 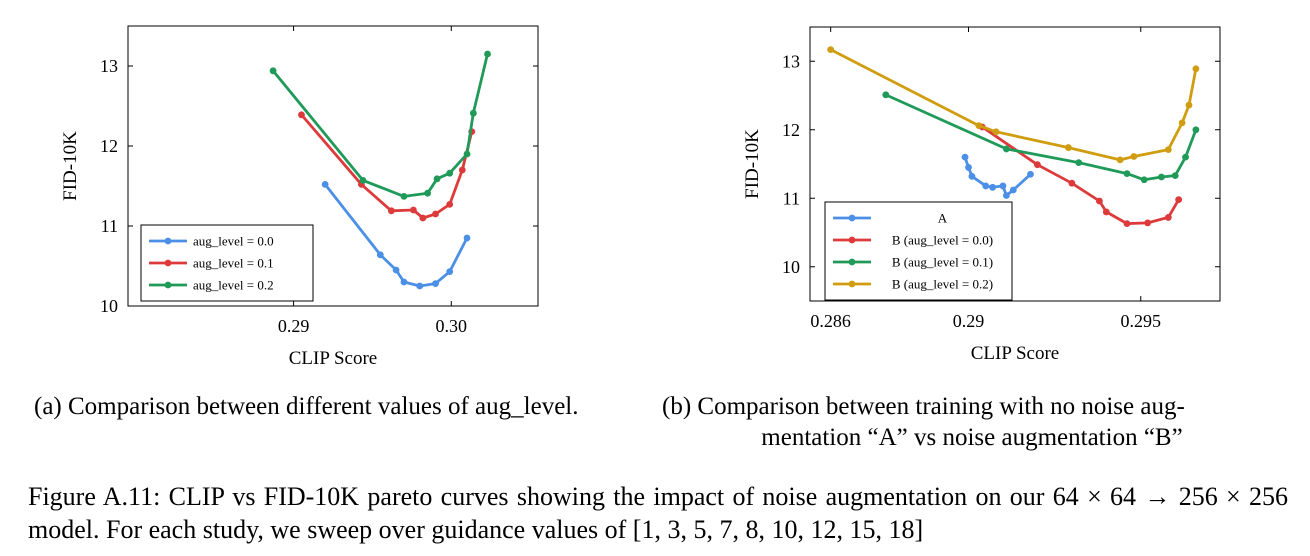 What do you see at coordinates (233, 285) in the screenshot?
I see `legend-label: aug_level = 0.2` at bounding box center [233, 285].